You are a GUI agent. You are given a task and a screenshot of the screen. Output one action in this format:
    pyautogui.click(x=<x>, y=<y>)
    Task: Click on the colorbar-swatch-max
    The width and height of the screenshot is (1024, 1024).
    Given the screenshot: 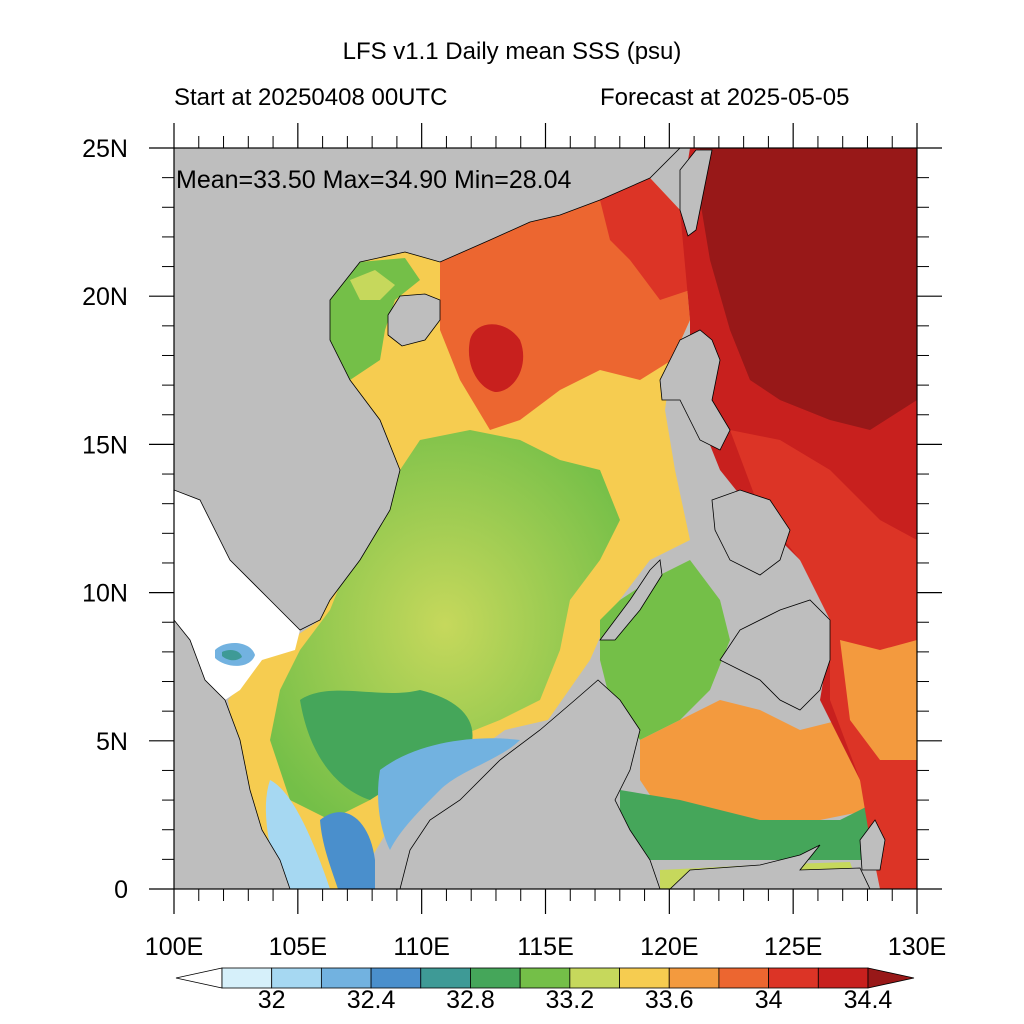 What is the action you would take?
    pyautogui.click(x=891, y=978)
    